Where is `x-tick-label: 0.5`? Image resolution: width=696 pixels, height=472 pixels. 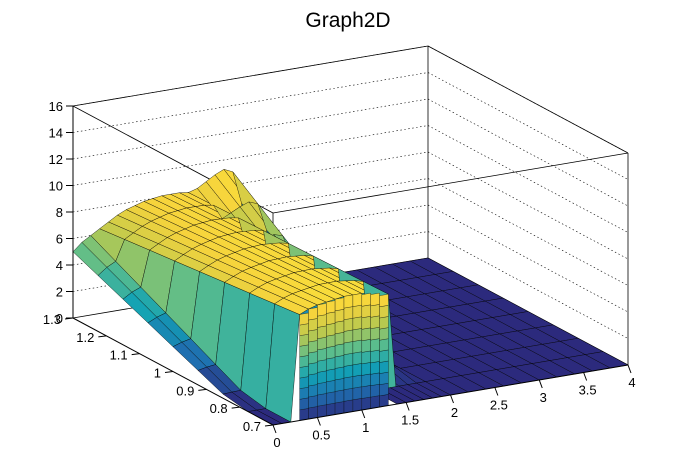 x-tick-label: 0.5 is located at coordinates (321, 435).